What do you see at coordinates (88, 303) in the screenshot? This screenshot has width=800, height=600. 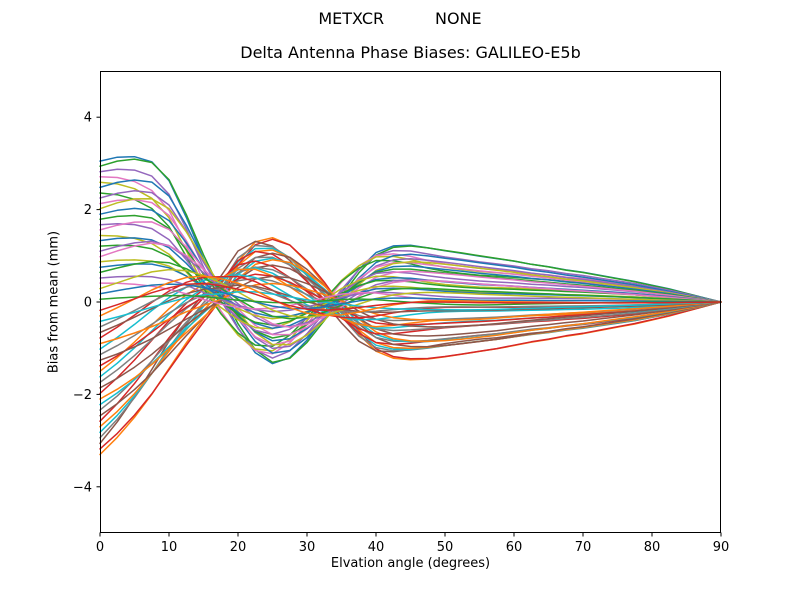 I see `y-tick-label: 0` at bounding box center [88, 303].